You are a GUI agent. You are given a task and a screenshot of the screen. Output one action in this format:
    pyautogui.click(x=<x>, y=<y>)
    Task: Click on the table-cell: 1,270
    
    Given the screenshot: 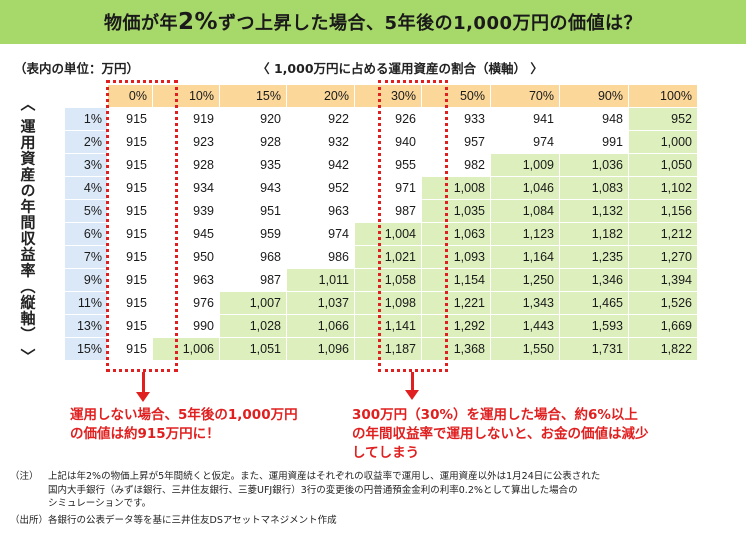 What is the action you would take?
    pyautogui.click(x=663, y=257)
    